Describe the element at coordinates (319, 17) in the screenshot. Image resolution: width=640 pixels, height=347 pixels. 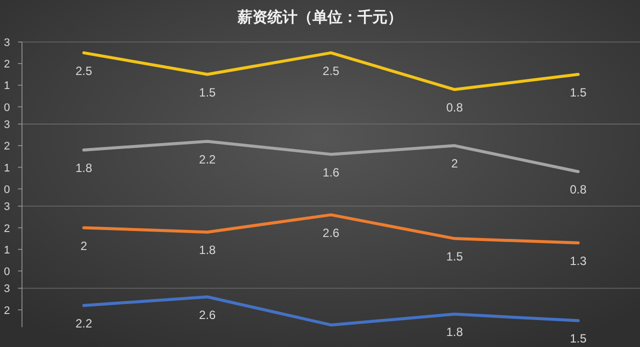
I see `chart-title: 薪资统计（单位：千元）` at that location.